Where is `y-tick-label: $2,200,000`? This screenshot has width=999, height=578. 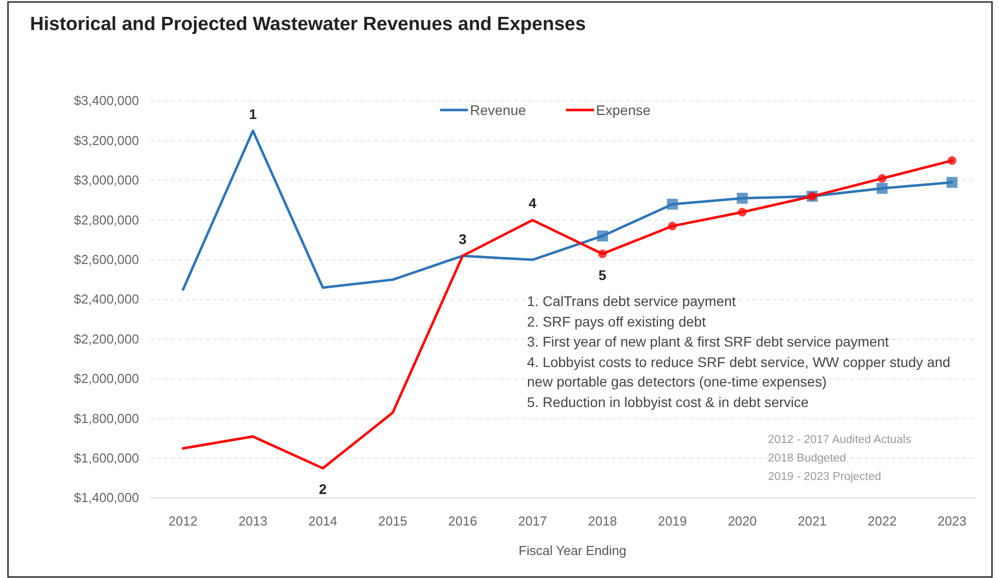
y-tick-label: $2,200,000 is located at coordinates (106, 338).